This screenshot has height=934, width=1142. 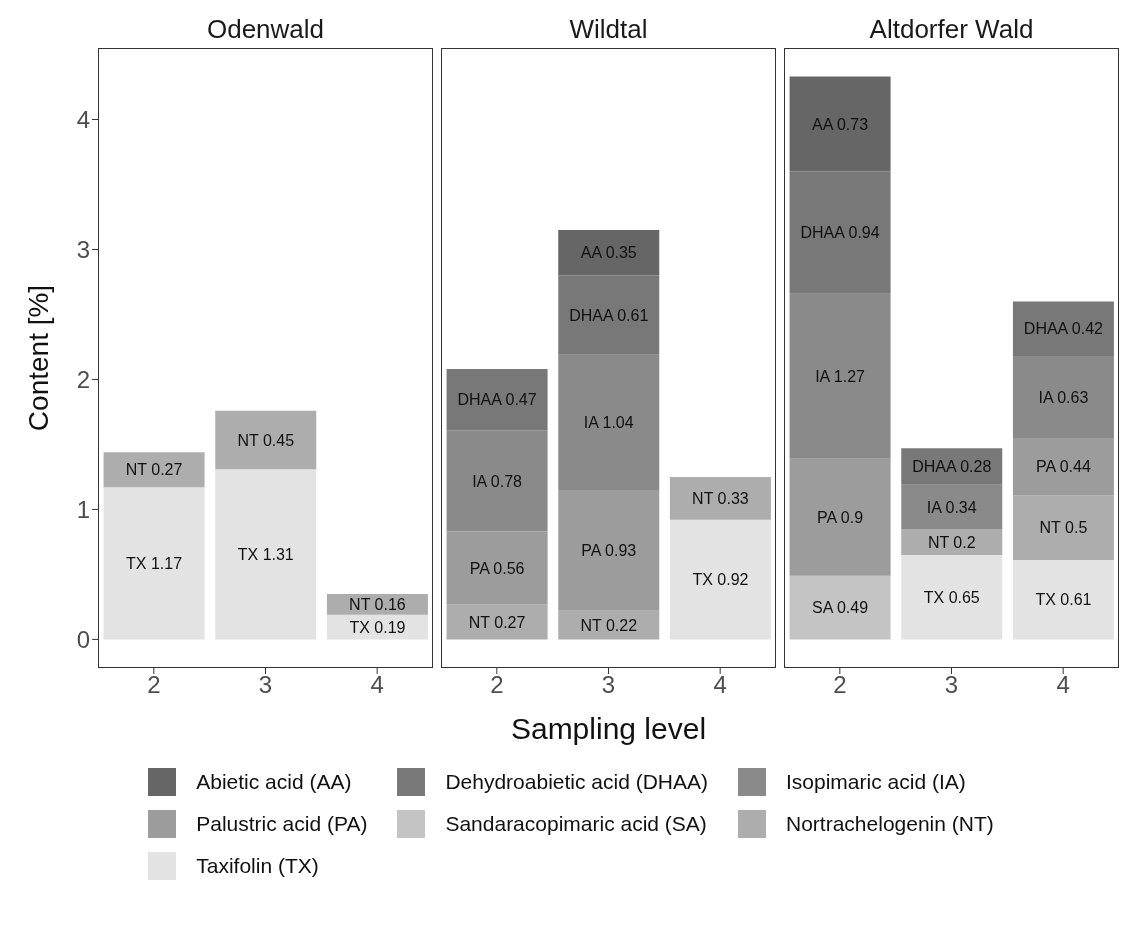 I want to click on data-label: IA 1.27, so click(x=840, y=376).